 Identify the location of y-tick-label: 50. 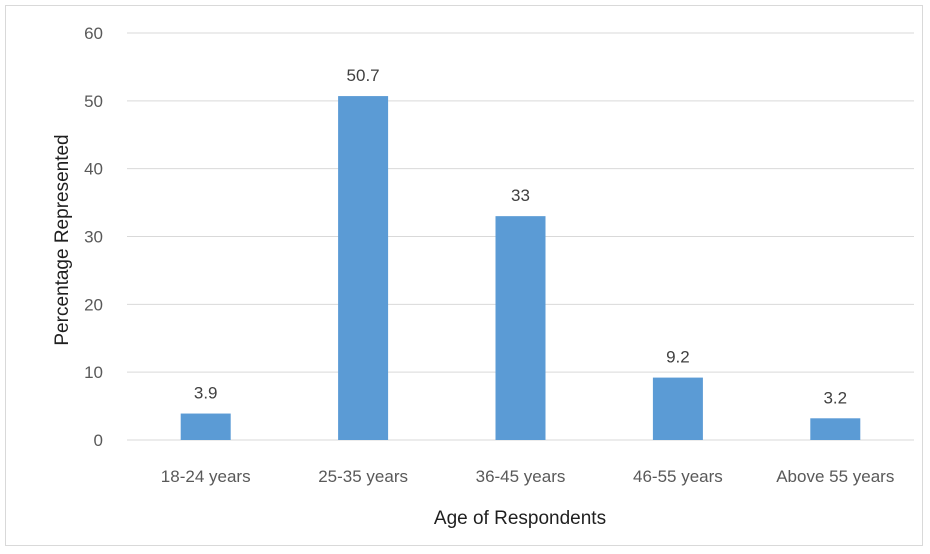
(93, 101).